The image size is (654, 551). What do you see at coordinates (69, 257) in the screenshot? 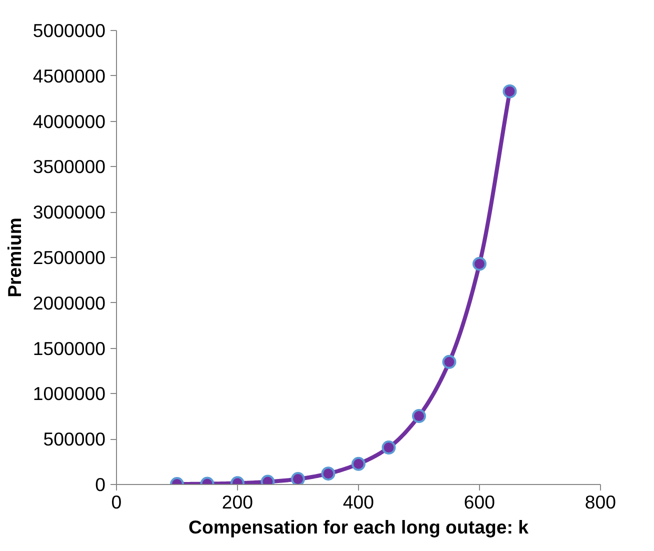
I see `y-tick-label: 2500000` at bounding box center [69, 257].